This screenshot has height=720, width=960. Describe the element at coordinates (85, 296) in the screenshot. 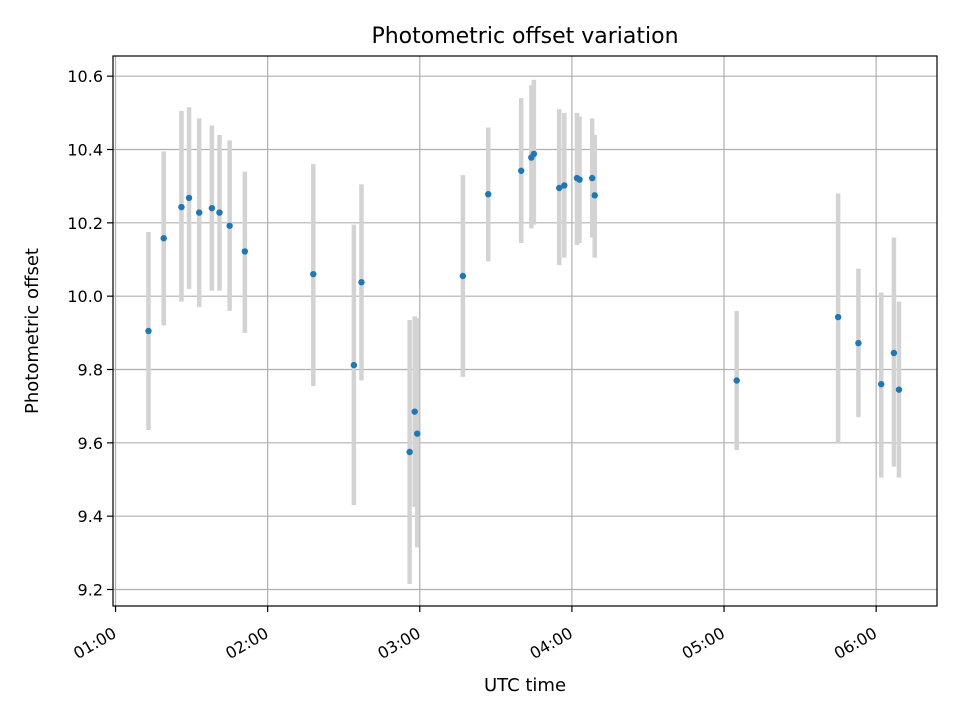

I see `y-tick-label: 10.0` at that location.